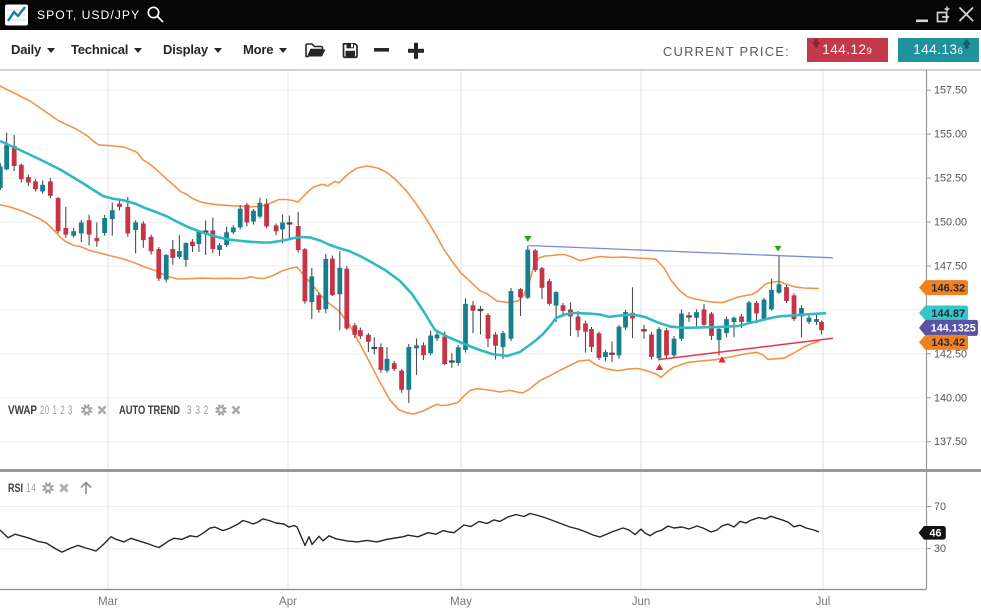  Describe the element at coordinates (950, 135) in the screenshot. I see `svg-text: 155.00` at that location.